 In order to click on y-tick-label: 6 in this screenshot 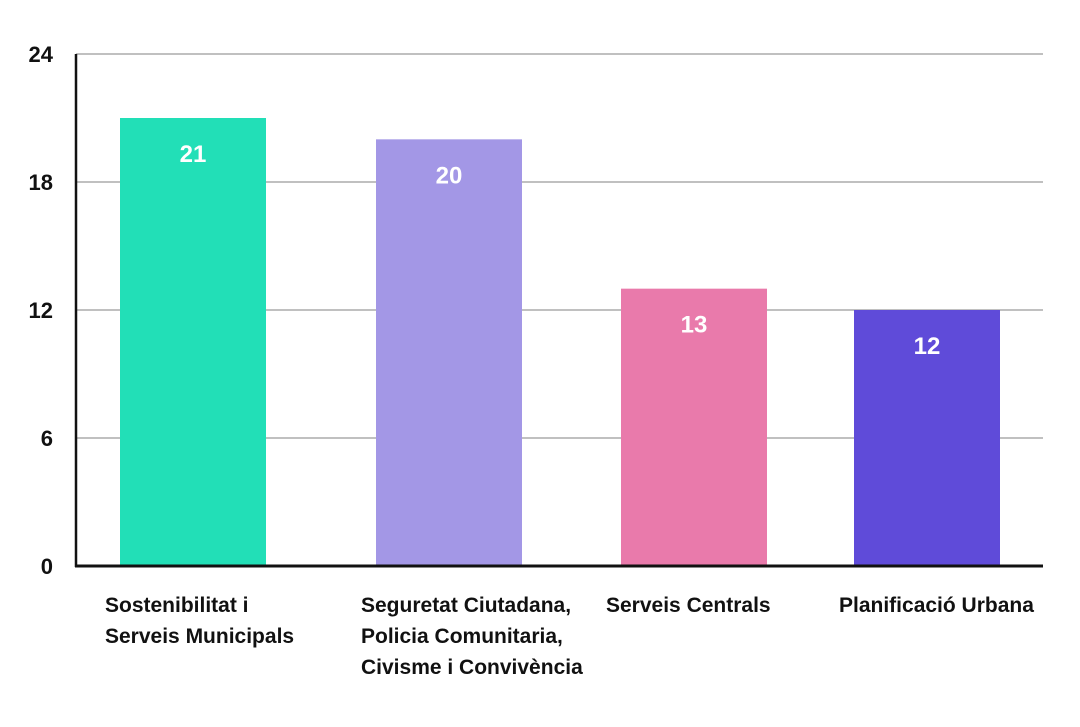, I will do `click(47, 438)`.